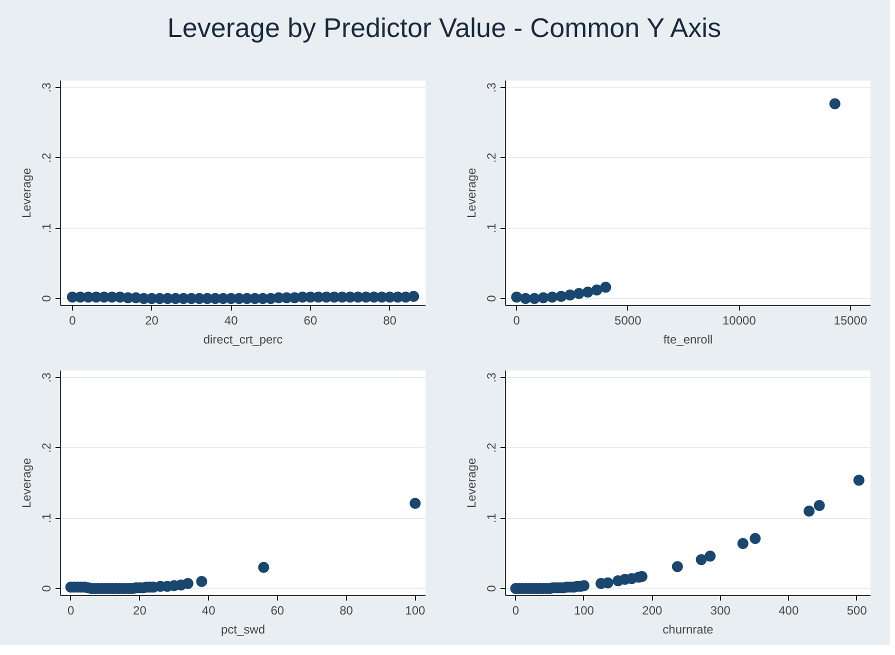  Describe the element at coordinates (628, 321) in the screenshot. I see `x-tick-label: 5000` at that location.